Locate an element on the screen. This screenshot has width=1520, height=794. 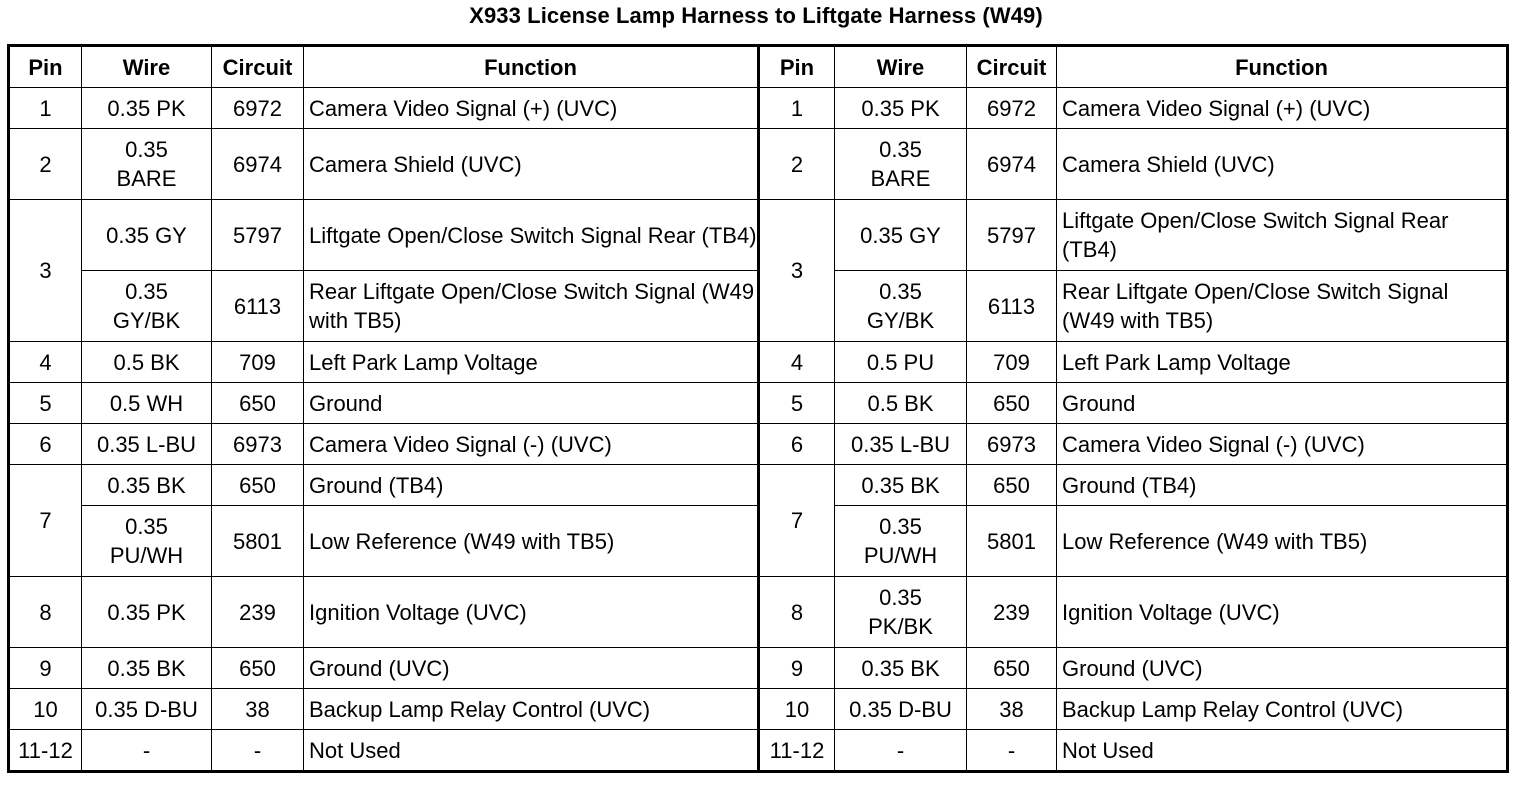
wire-cell: 0.35 GY/BK is located at coordinates (900, 306).